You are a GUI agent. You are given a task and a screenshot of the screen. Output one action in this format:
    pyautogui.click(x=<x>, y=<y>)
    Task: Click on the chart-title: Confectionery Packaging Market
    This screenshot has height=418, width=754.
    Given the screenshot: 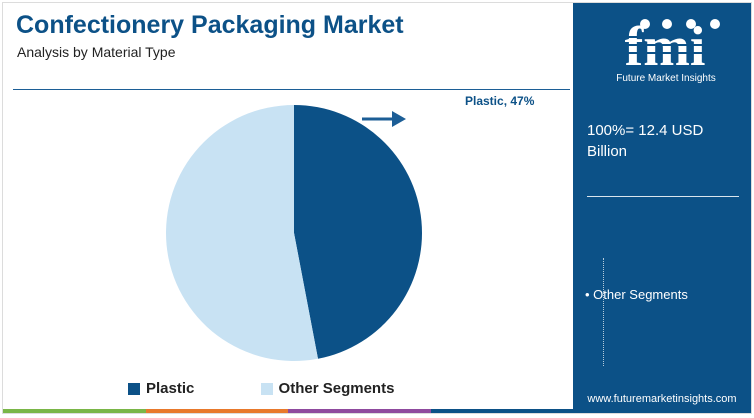 What is the action you would take?
    pyautogui.click(x=210, y=25)
    